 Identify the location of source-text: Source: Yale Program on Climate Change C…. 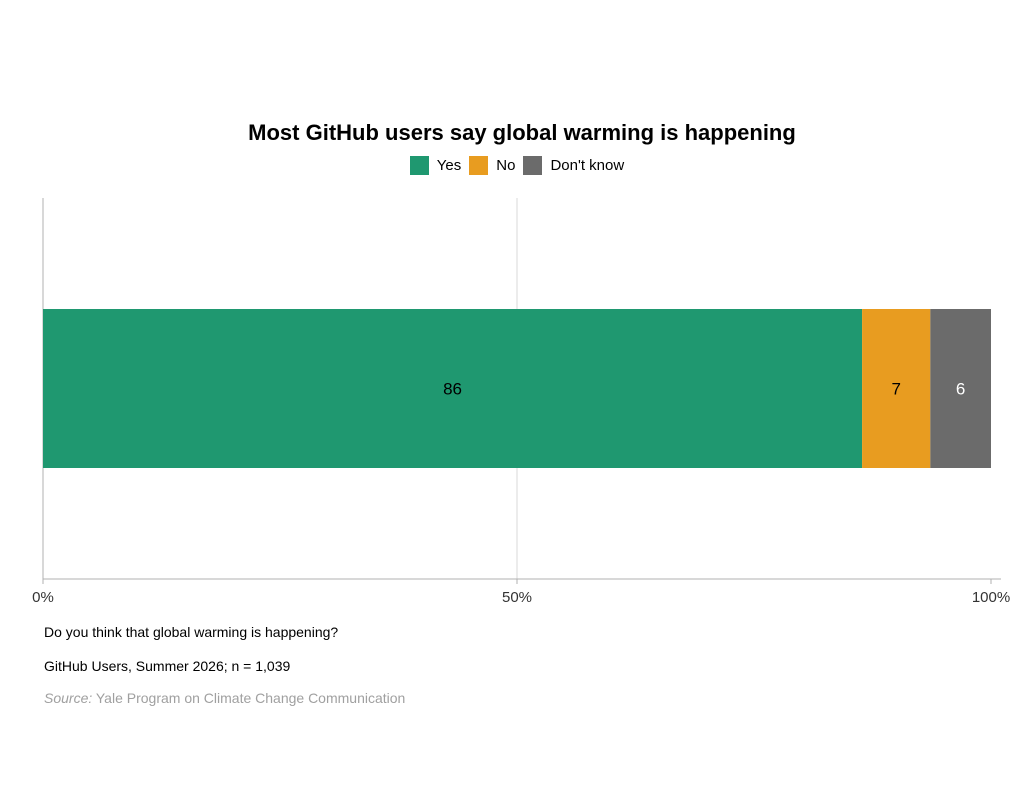
(224, 698).